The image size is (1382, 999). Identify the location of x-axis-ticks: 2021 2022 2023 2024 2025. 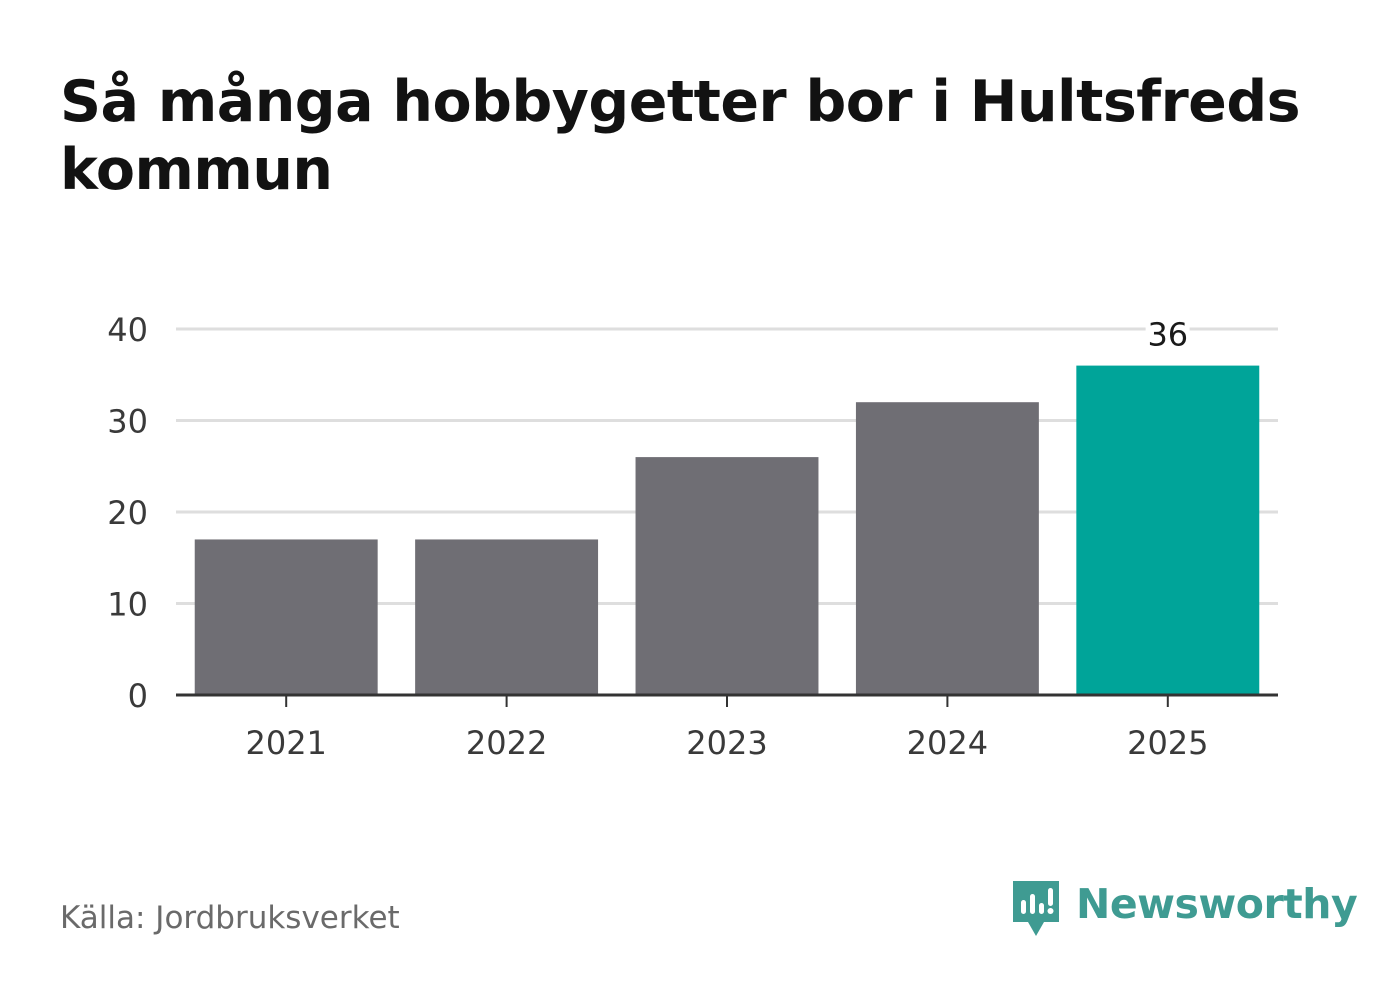
(727, 728).